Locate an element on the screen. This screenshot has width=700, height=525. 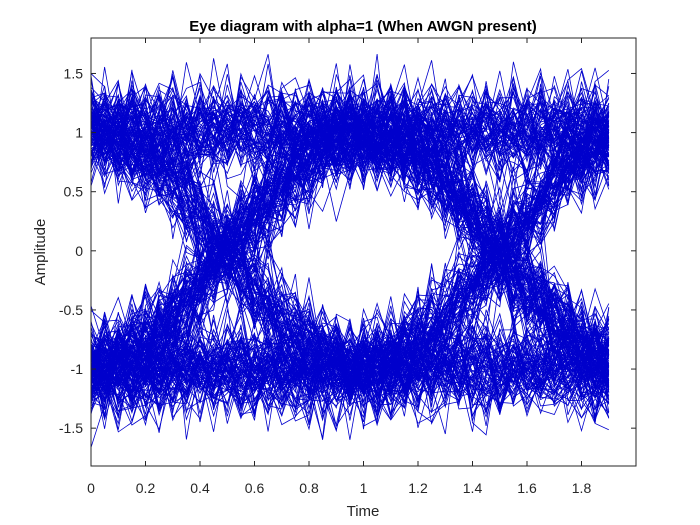
y-tick-label: 0.5 is located at coordinates (74, 192).